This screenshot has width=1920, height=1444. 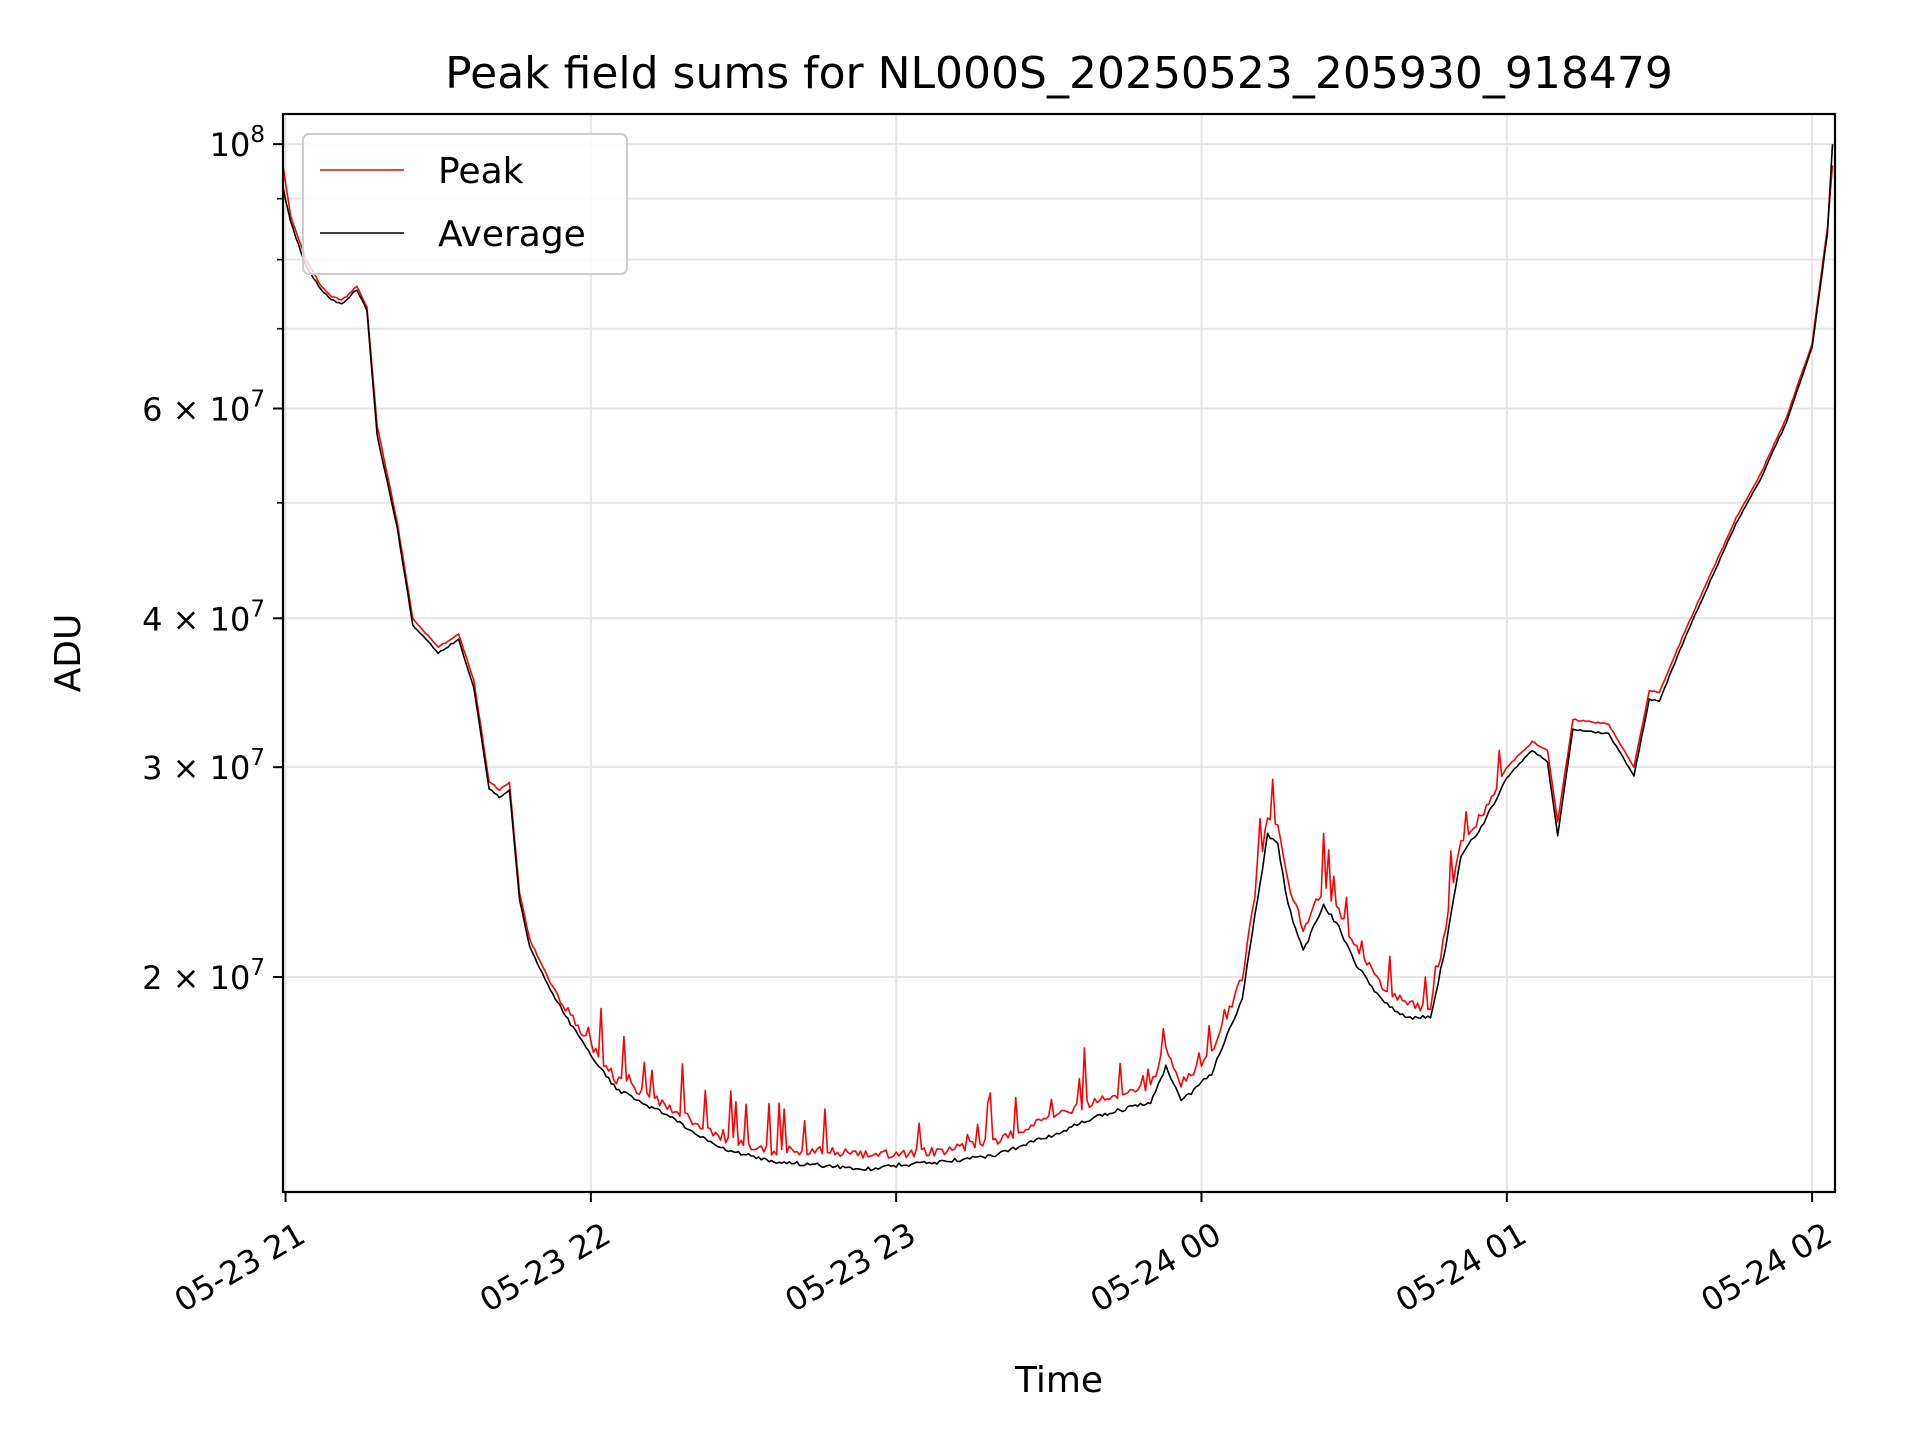 I want to click on y-tick-label: 6 × 107, so click(x=203, y=407).